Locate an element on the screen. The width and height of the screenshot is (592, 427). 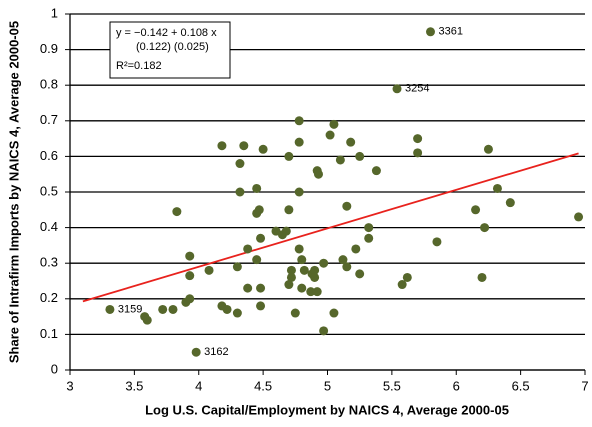
standard-errors: (0.122) (0.025) is located at coordinates (172, 47).